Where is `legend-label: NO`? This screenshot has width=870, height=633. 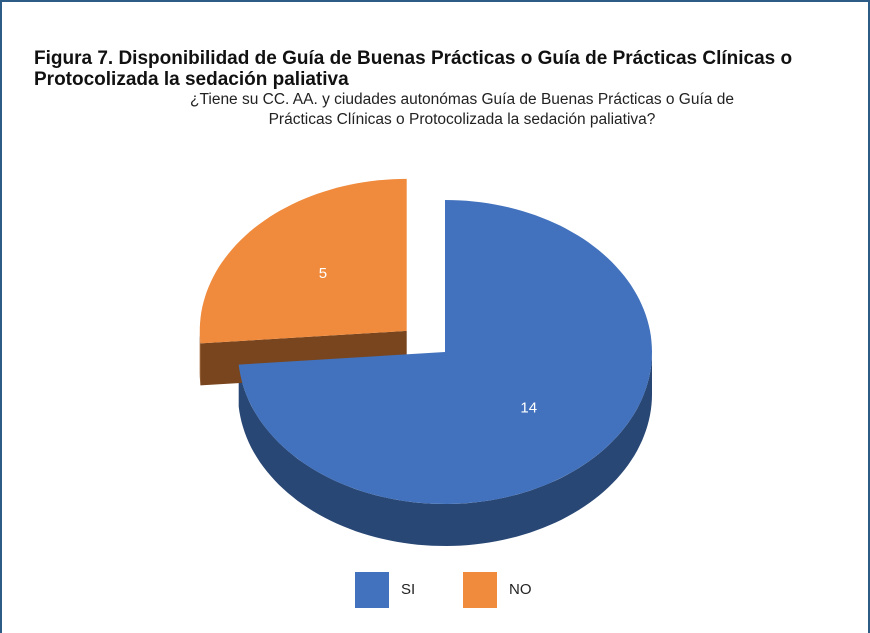 legend-label: NO is located at coordinates (520, 589).